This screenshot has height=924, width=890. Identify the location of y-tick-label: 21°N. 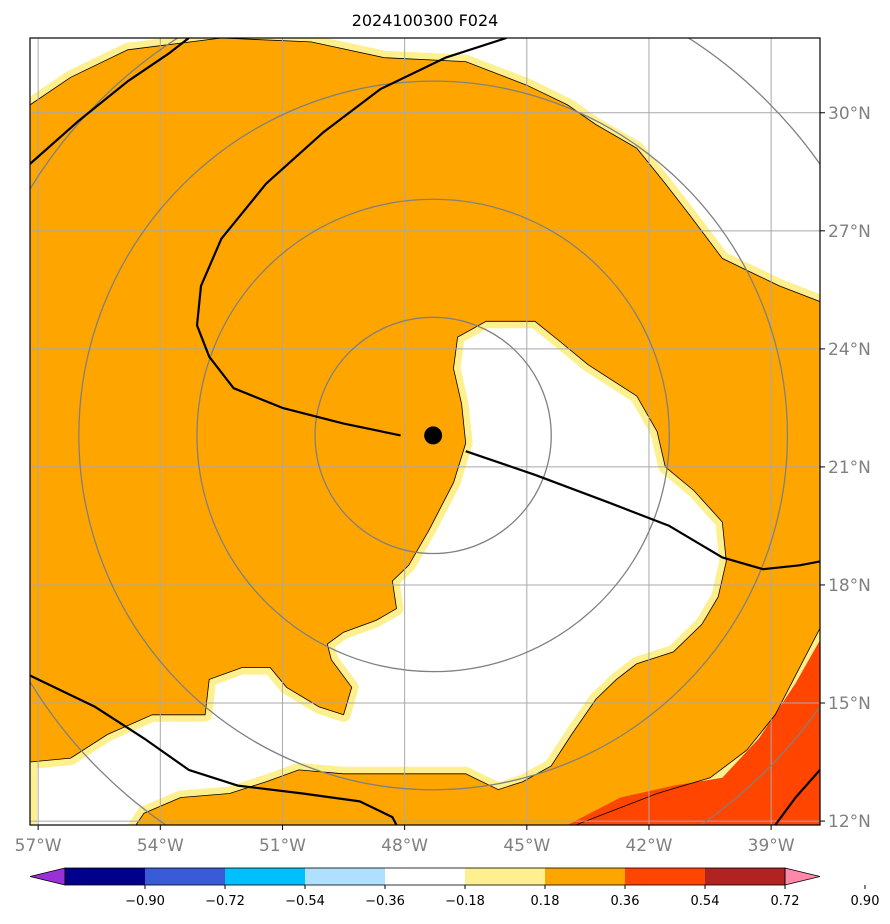
(849, 468).